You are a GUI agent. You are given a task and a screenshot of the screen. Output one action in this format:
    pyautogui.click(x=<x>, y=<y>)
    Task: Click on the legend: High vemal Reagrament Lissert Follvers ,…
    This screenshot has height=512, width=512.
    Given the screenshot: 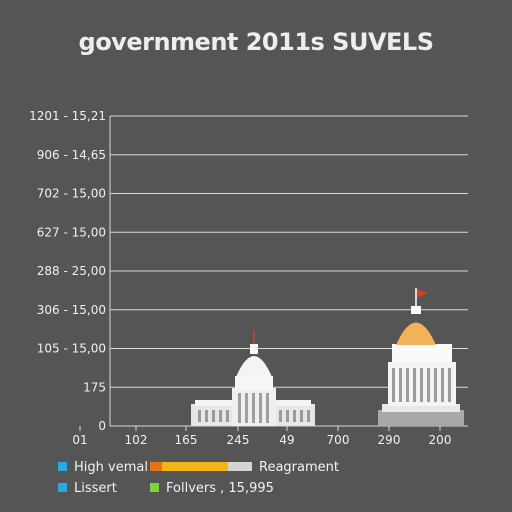 What is the action you would take?
    pyautogui.click(x=198, y=478)
    